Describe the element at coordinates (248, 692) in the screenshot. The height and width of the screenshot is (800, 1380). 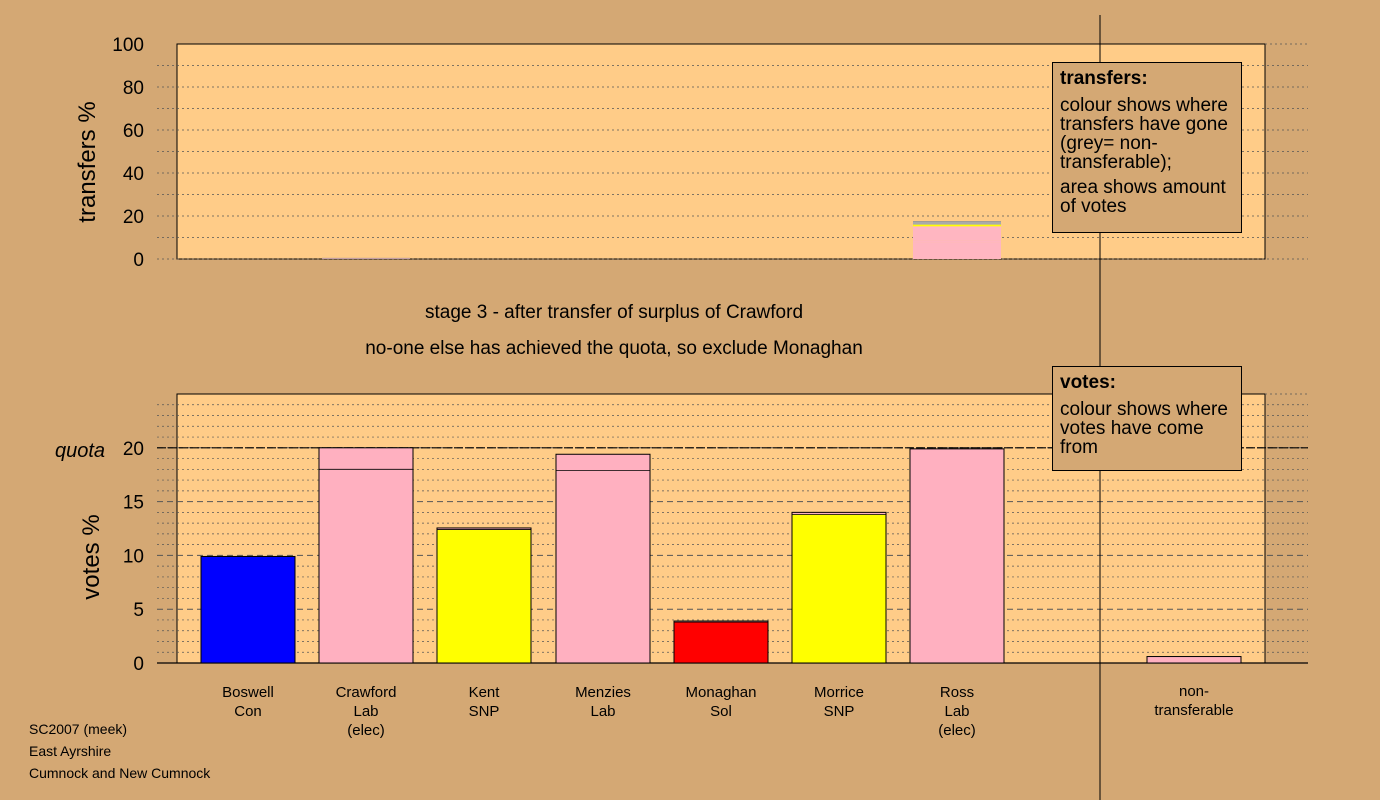
I see `candidate-label: Boswell` at that location.